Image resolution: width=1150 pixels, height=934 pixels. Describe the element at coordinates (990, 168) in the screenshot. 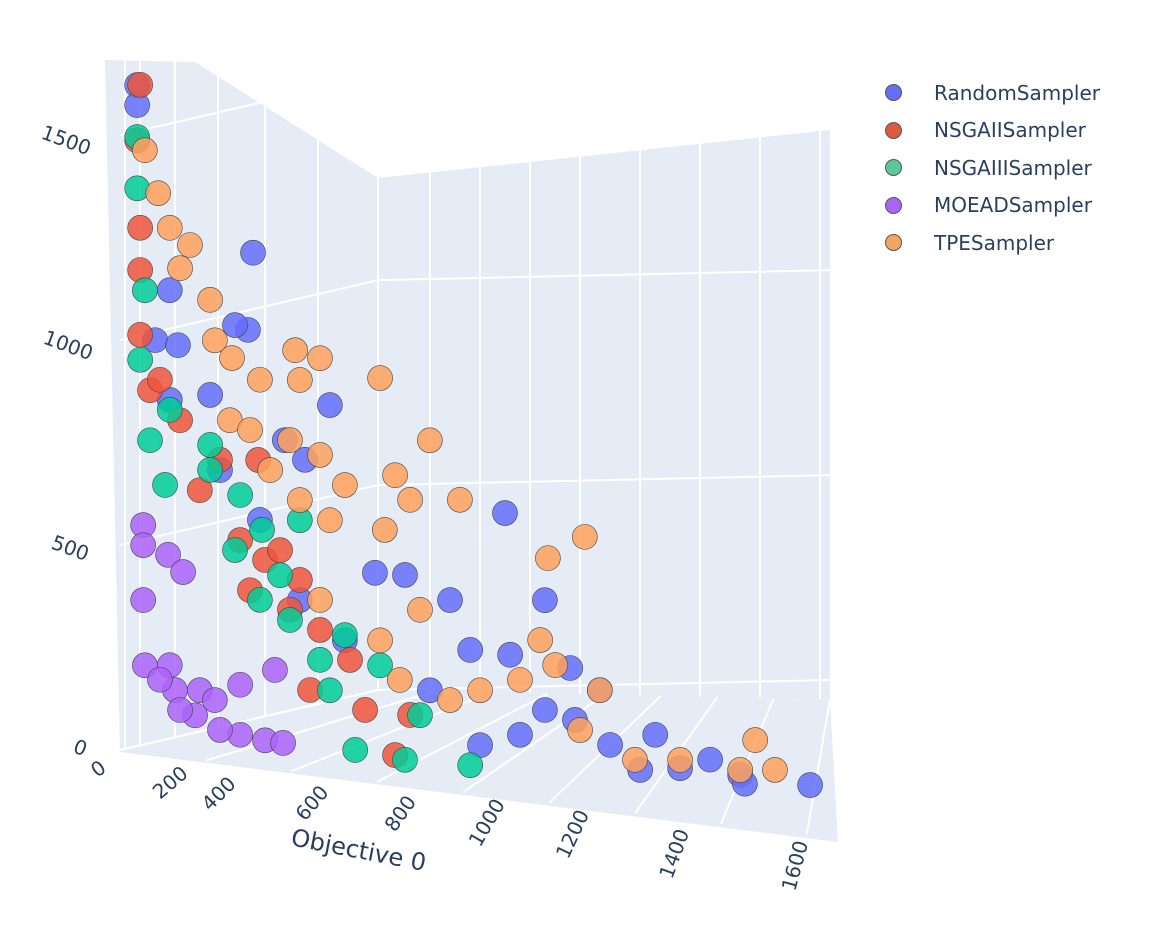

I see `legend-item-nsgaiii: NSGAIIISampler` at that location.